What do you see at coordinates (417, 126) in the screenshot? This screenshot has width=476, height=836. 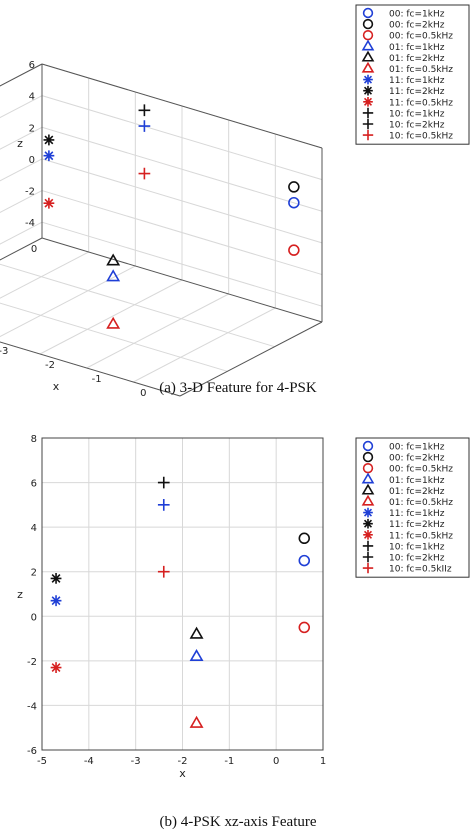 I see `a-legend-label: 10: fc=2kHz` at bounding box center [417, 126].